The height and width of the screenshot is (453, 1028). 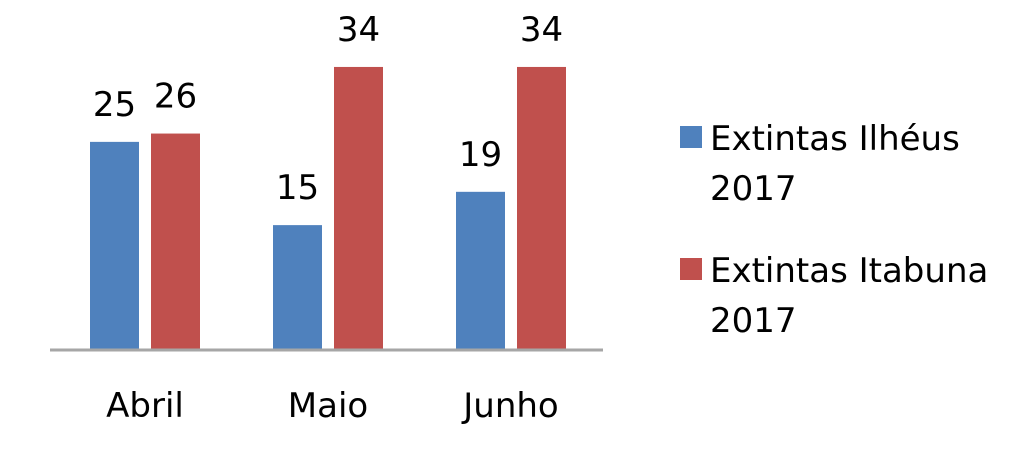 I want to click on bar-1-junho, so click(x=480, y=270).